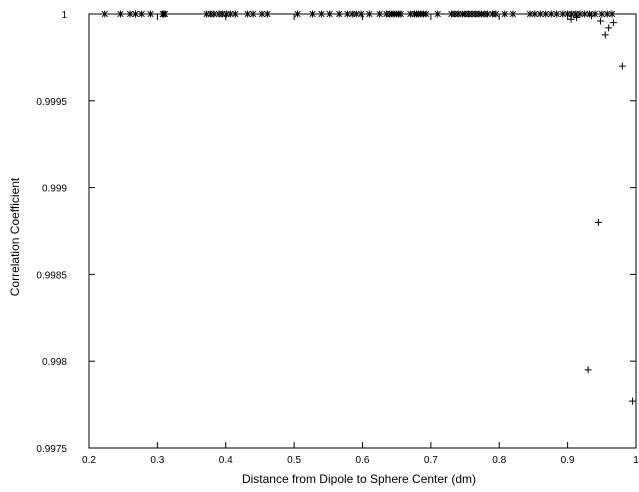 The image size is (639, 492). Describe the element at coordinates (89, 460) in the screenshot. I see `x-tick-label: 0.2` at that location.